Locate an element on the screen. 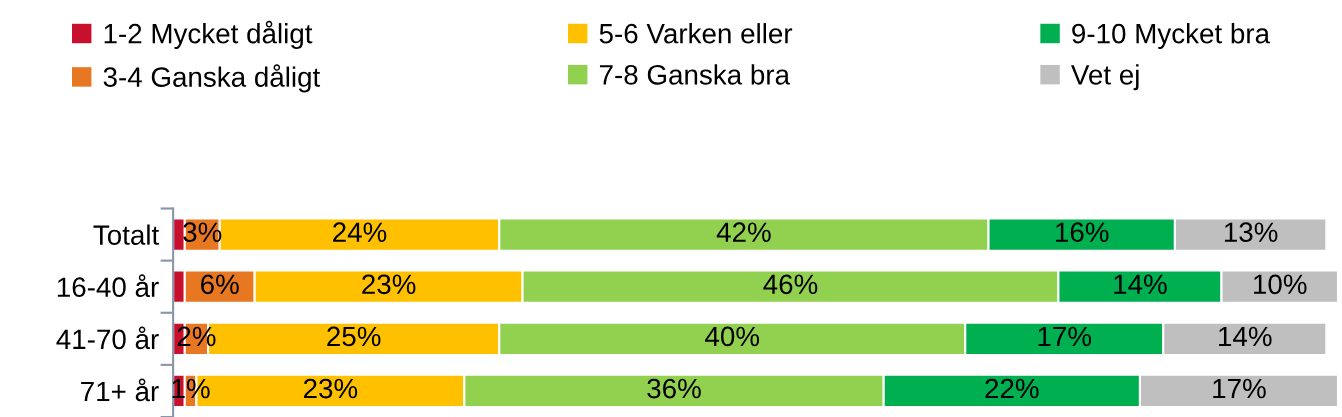 This screenshot has width=1342, height=417. legend-label: 3-4 Ganska dåligt is located at coordinates (212, 78).